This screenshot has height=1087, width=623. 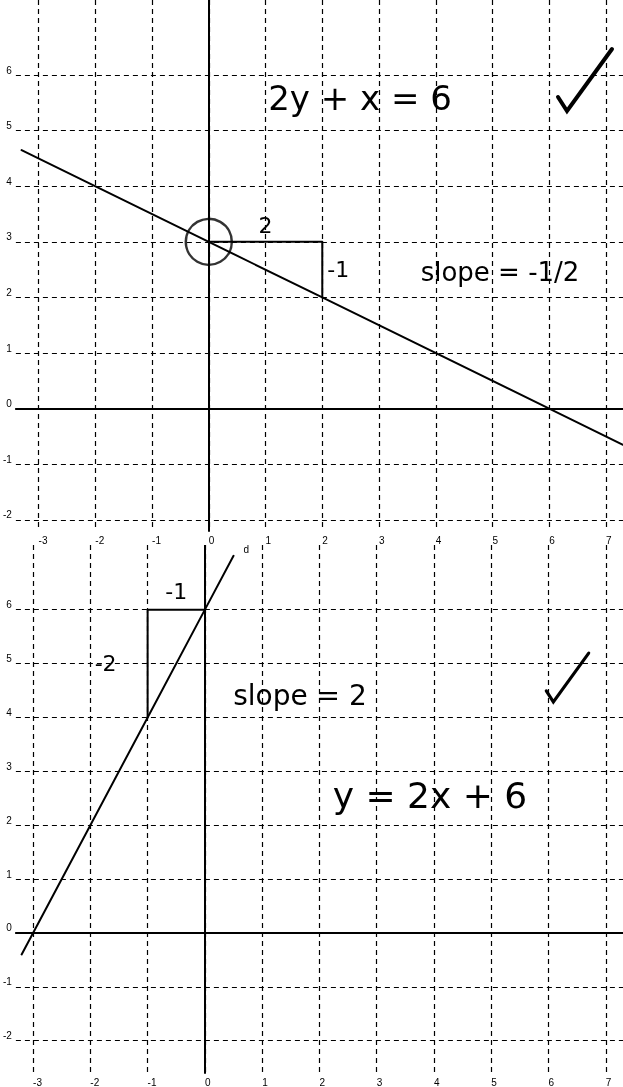 What do you see at coordinates (430, 795) in the screenshot?
I see `annotation: y = 2x + 6` at bounding box center [430, 795].